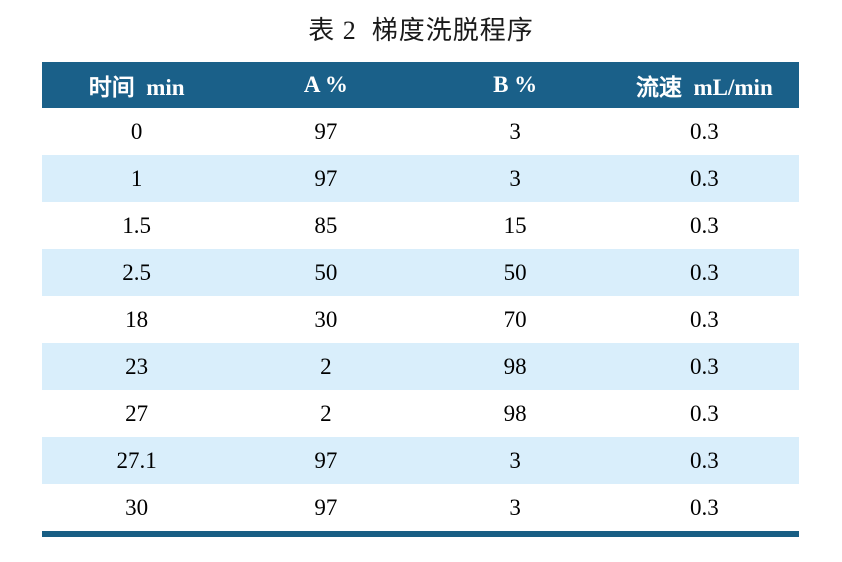  What do you see at coordinates (137, 366) in the screenshot?
I see `cell-time: 23` at bounding box center [137, 366].